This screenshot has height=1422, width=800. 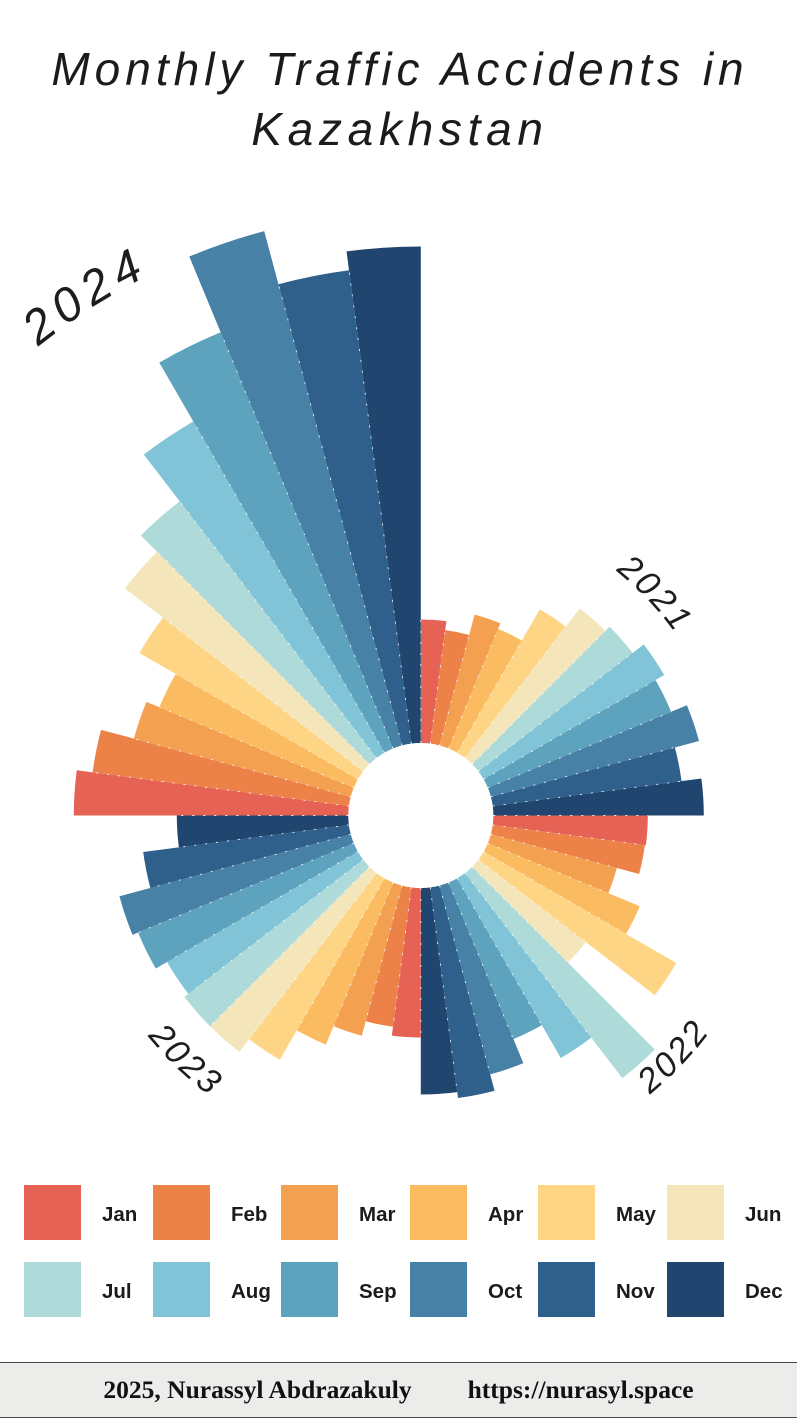 What do you see at coordinates (655, 593) in the screenshot?
I see `svg-text: 2021` at bounding box center [655, 593].